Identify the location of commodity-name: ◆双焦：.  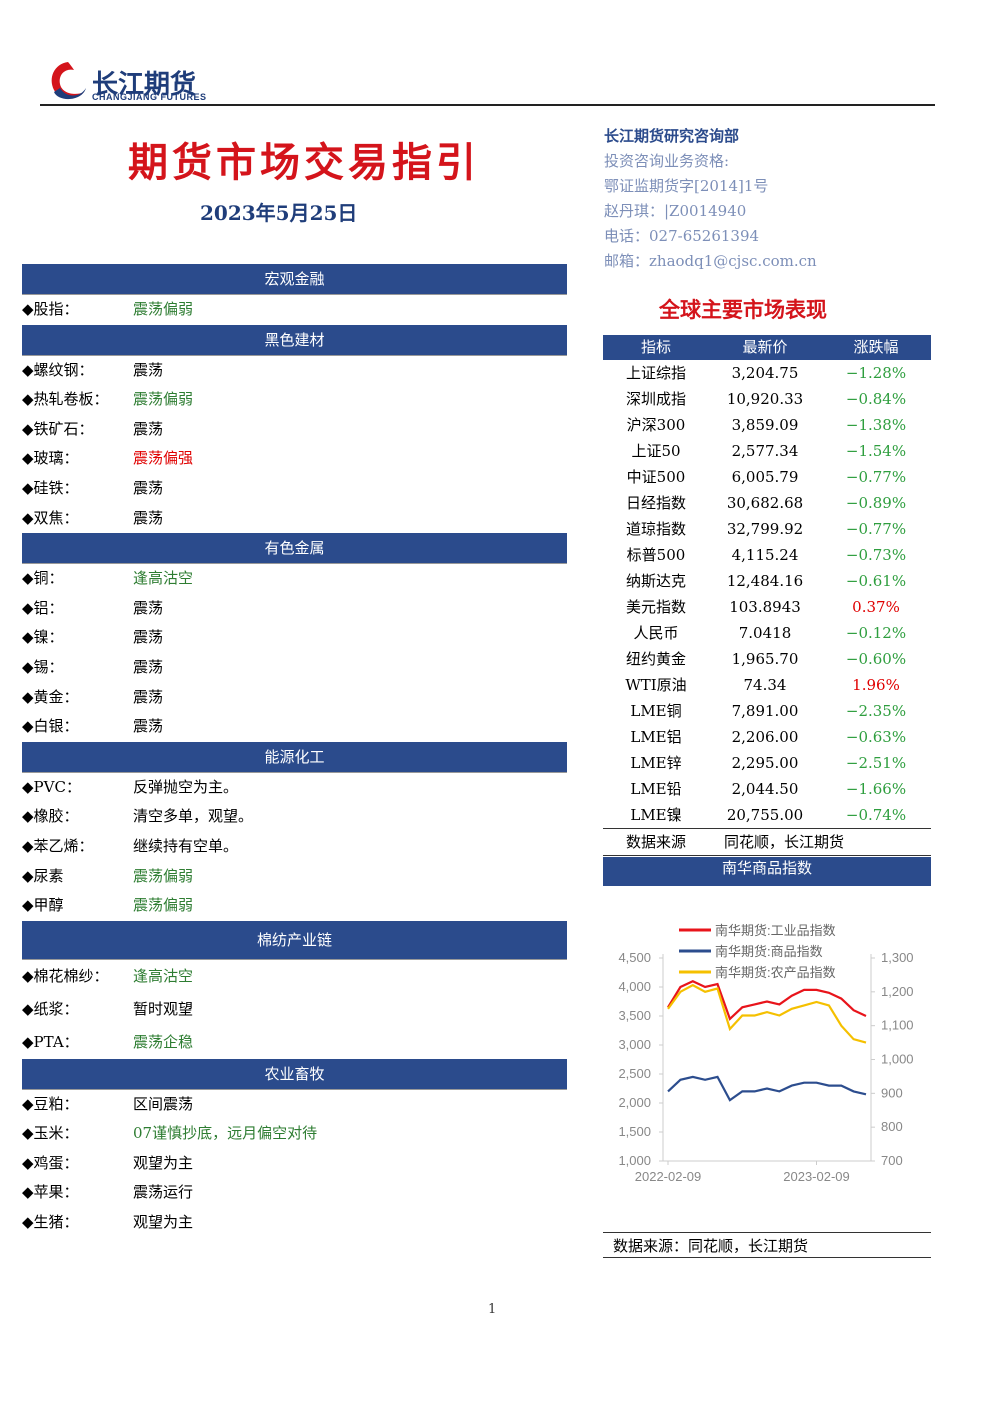
(50, 517).